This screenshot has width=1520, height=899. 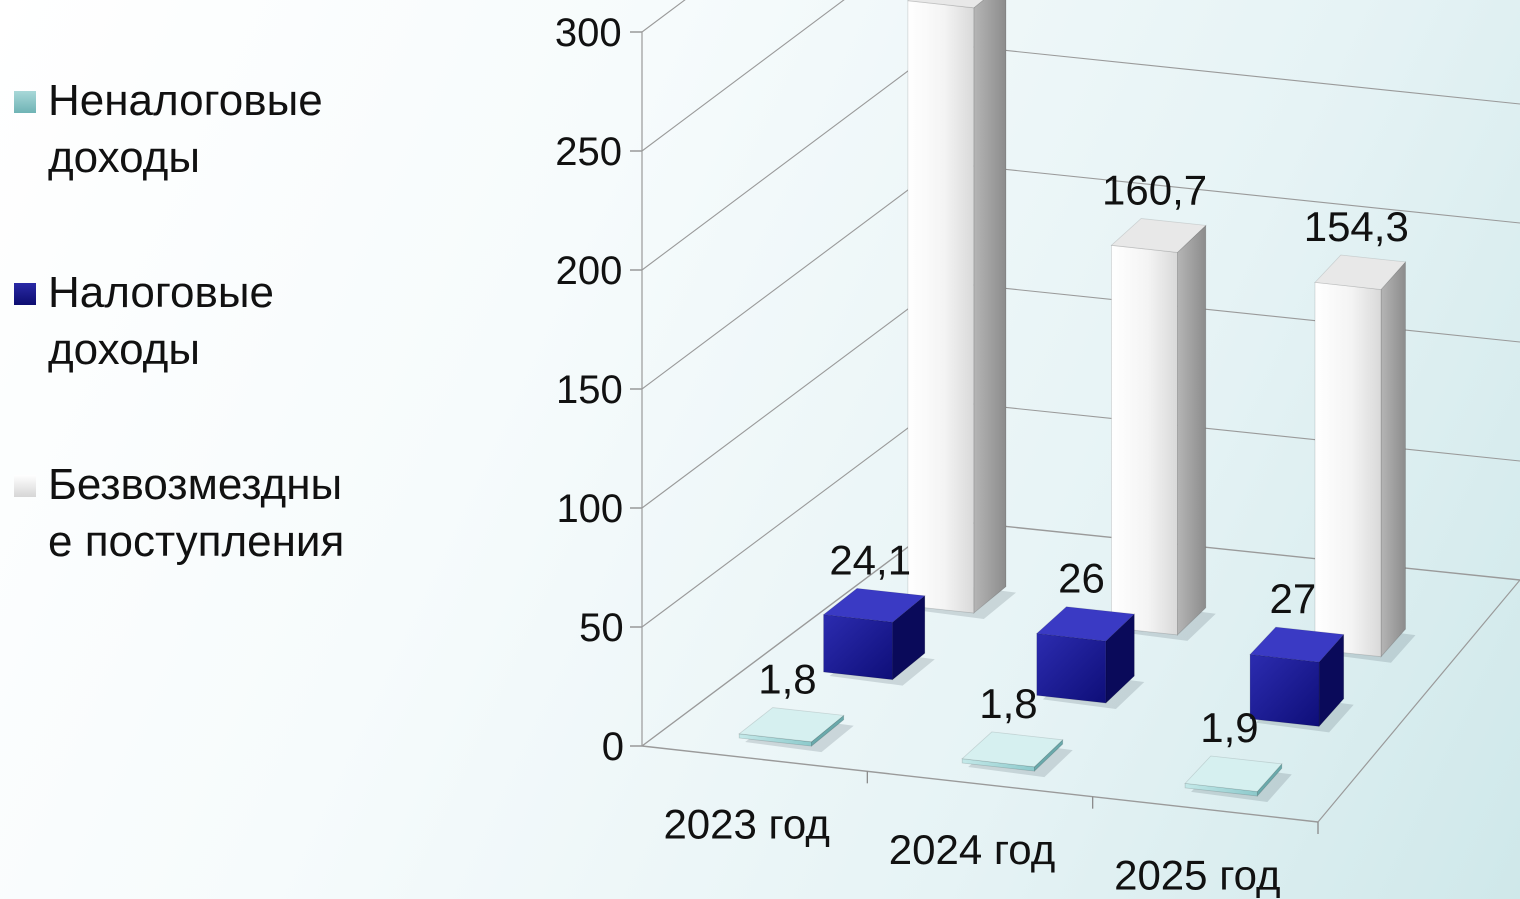 What do you see at coordinates (1293, 598) in the screenshot?
I see `data-label: 27` at bounding box center [1293, 598].